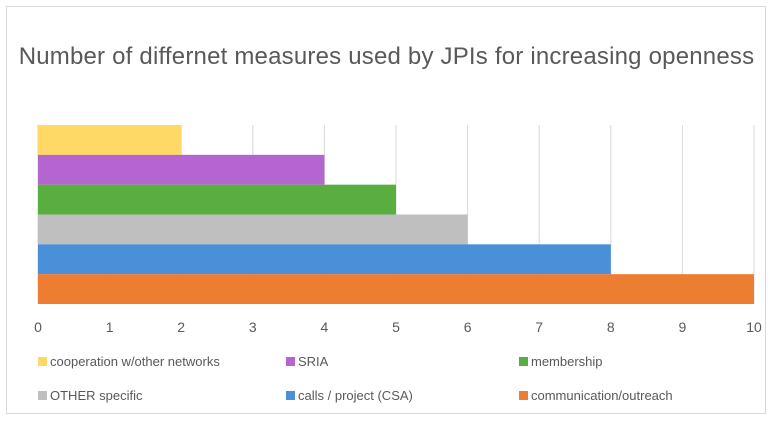  Describe the element at coordinates (611, 327) in the screenshot. I see `x-tick-label: 8` at that location.